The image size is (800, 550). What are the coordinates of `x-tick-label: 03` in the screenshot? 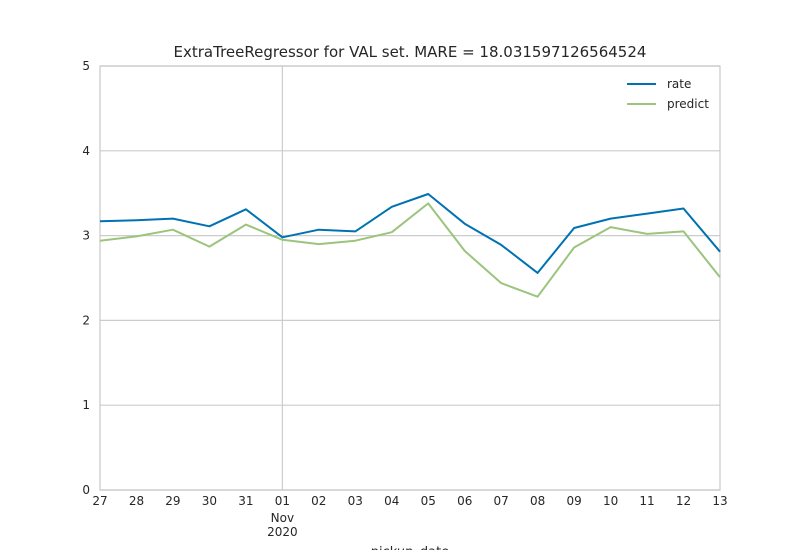 It's located at (355, 501).